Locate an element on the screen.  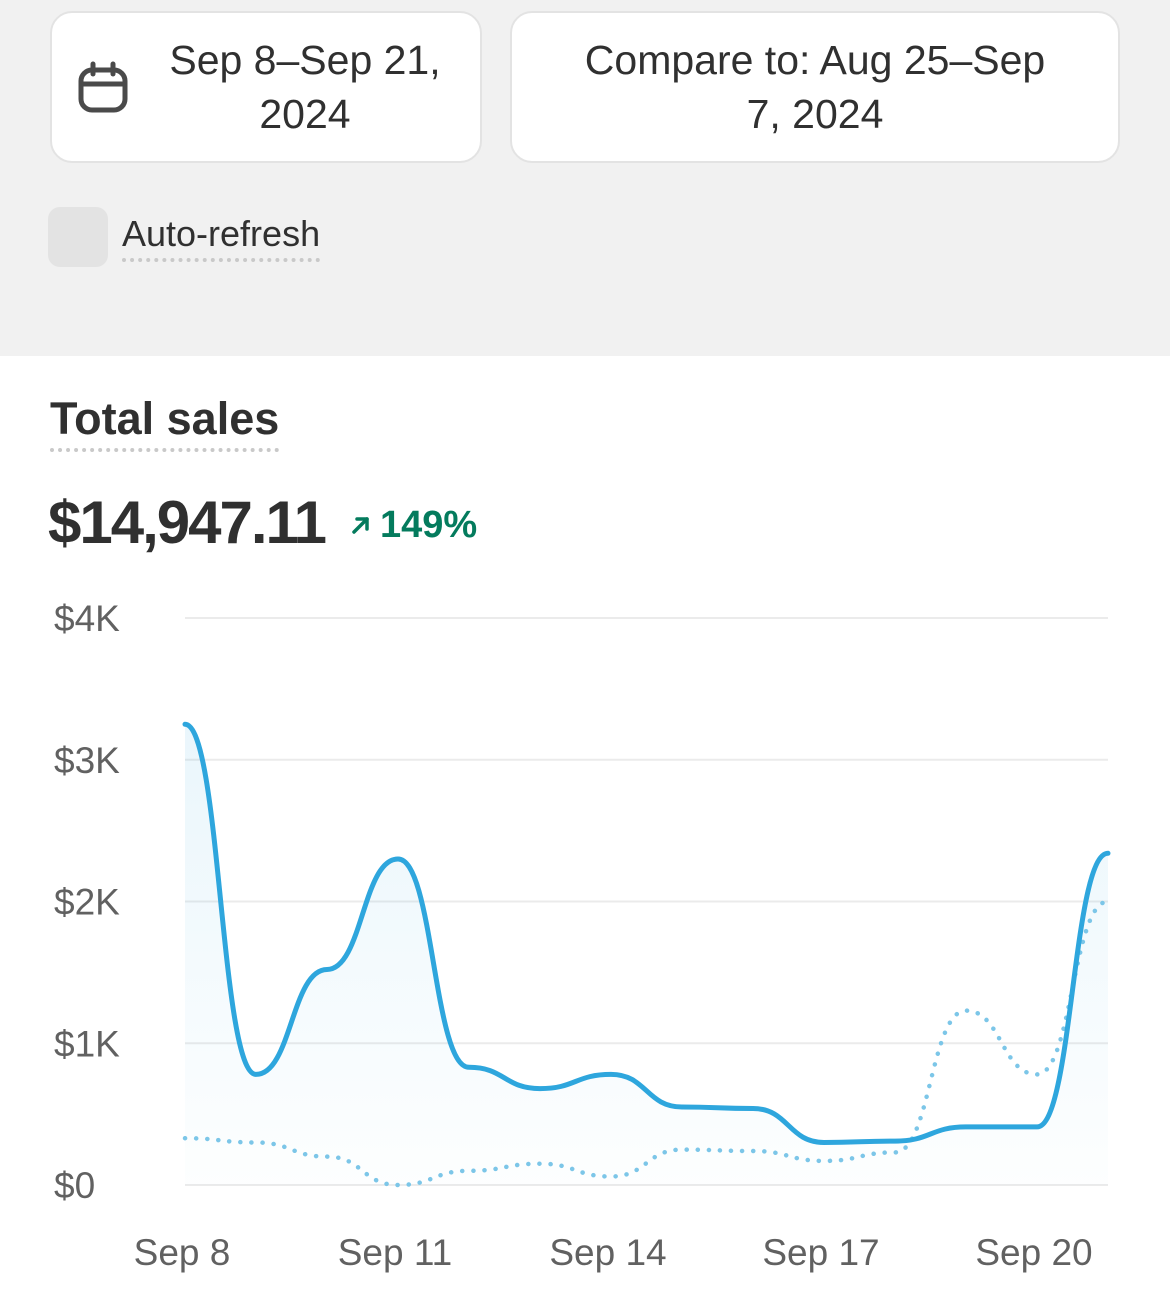
date-range-label: Sep 8–Sep 21, 2024 is located at coordinates (305, 87).